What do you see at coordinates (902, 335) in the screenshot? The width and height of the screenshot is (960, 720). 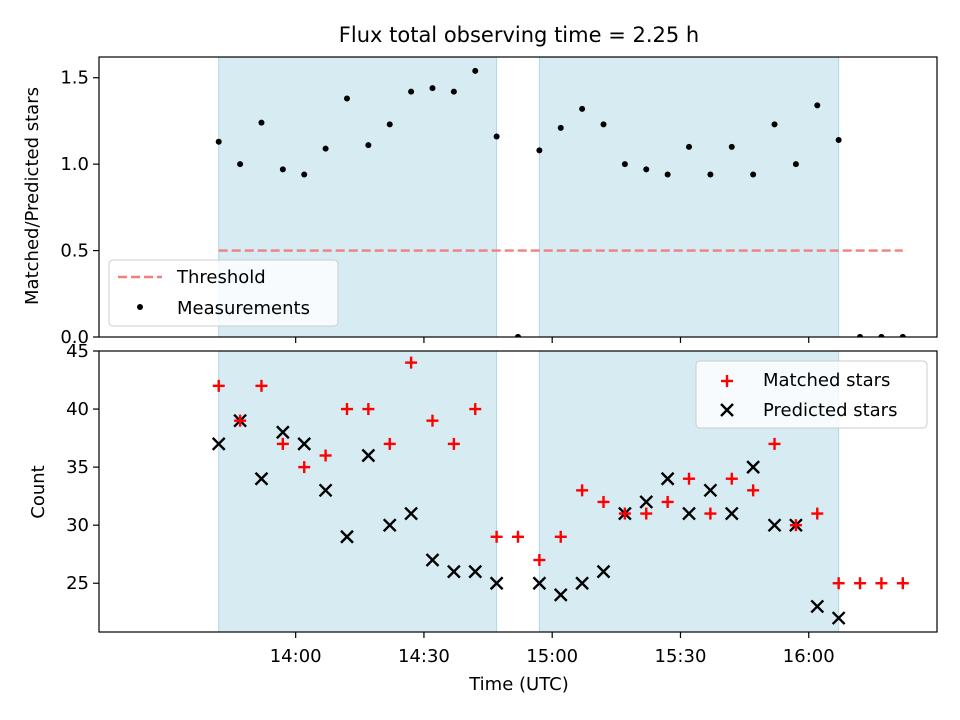 I see `measurement-point-at-zero` at bounding box center [902, 335].